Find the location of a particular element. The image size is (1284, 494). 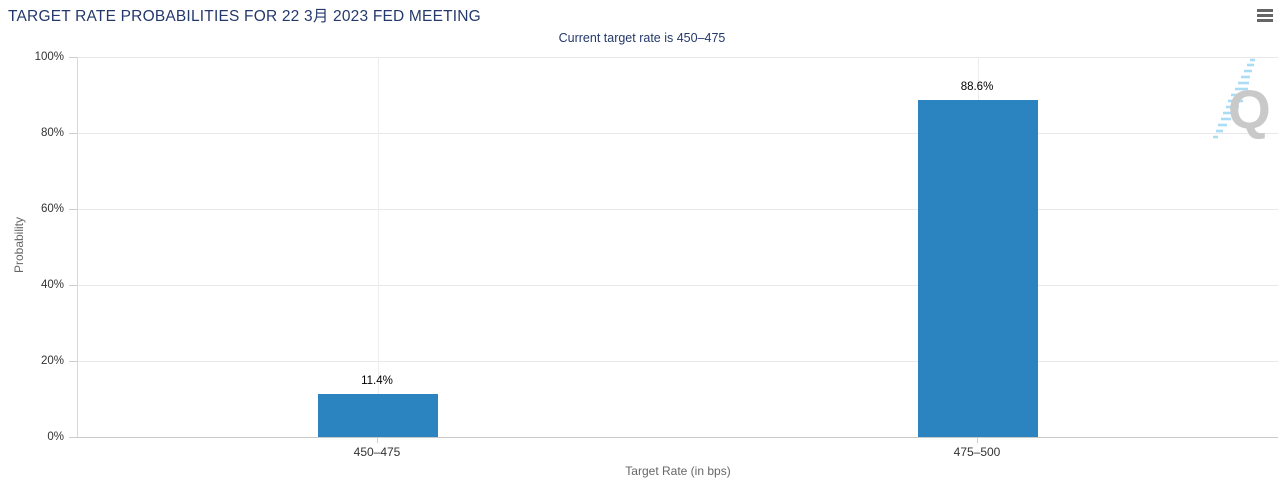

x-axis-title: Target Rate (in bps) is located at coordinates (678, 471).